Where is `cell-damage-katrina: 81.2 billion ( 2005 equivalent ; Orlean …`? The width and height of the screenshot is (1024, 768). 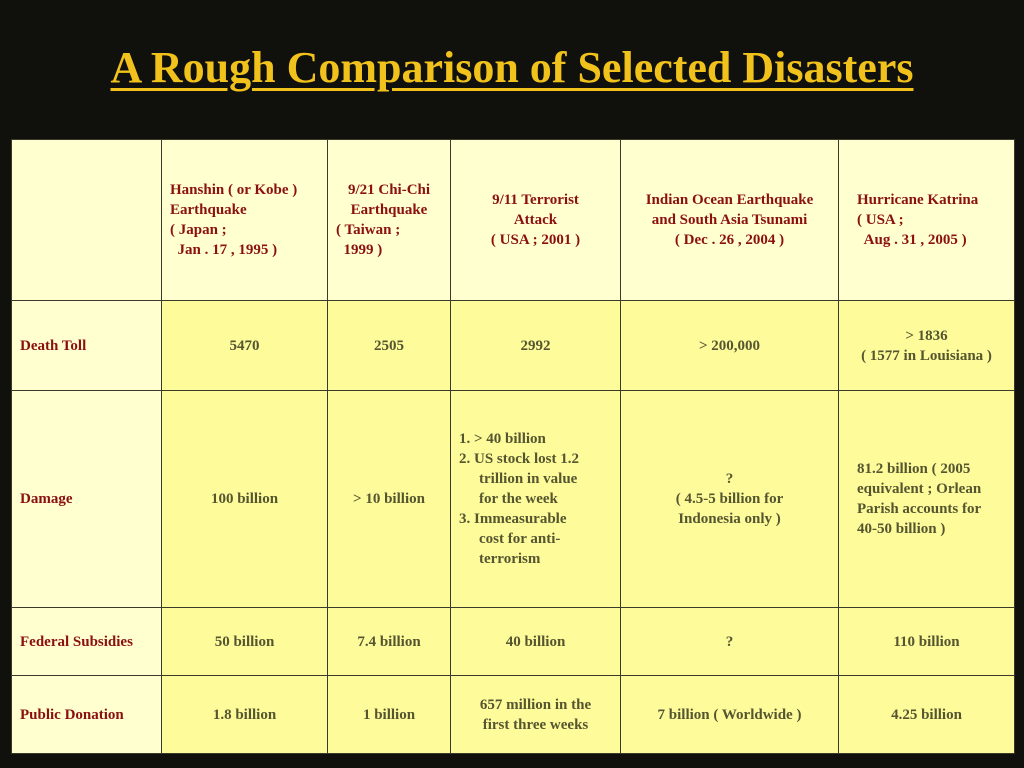
cell-damage-katrina: 81.2 billion ( 2005 equivalent ; Orlean … is located at coordinates (926, 499).